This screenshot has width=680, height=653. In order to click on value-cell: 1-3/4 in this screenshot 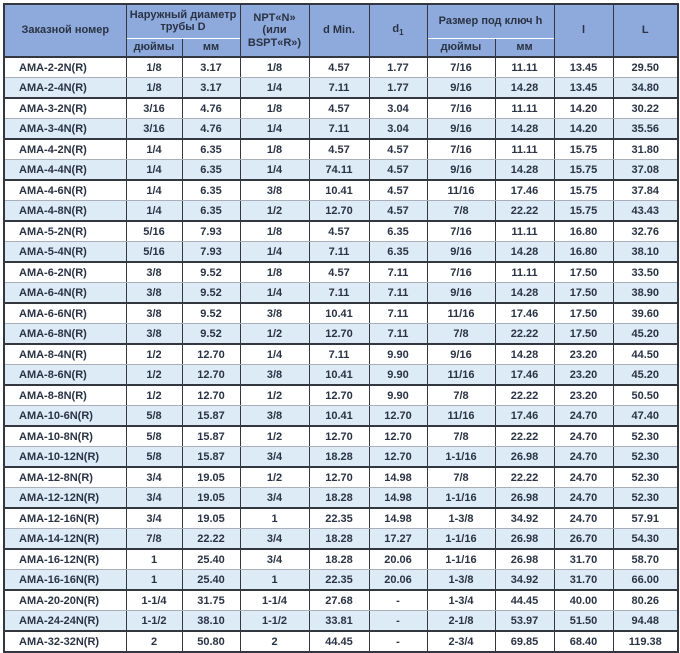, I will do `click(460, 600)`.